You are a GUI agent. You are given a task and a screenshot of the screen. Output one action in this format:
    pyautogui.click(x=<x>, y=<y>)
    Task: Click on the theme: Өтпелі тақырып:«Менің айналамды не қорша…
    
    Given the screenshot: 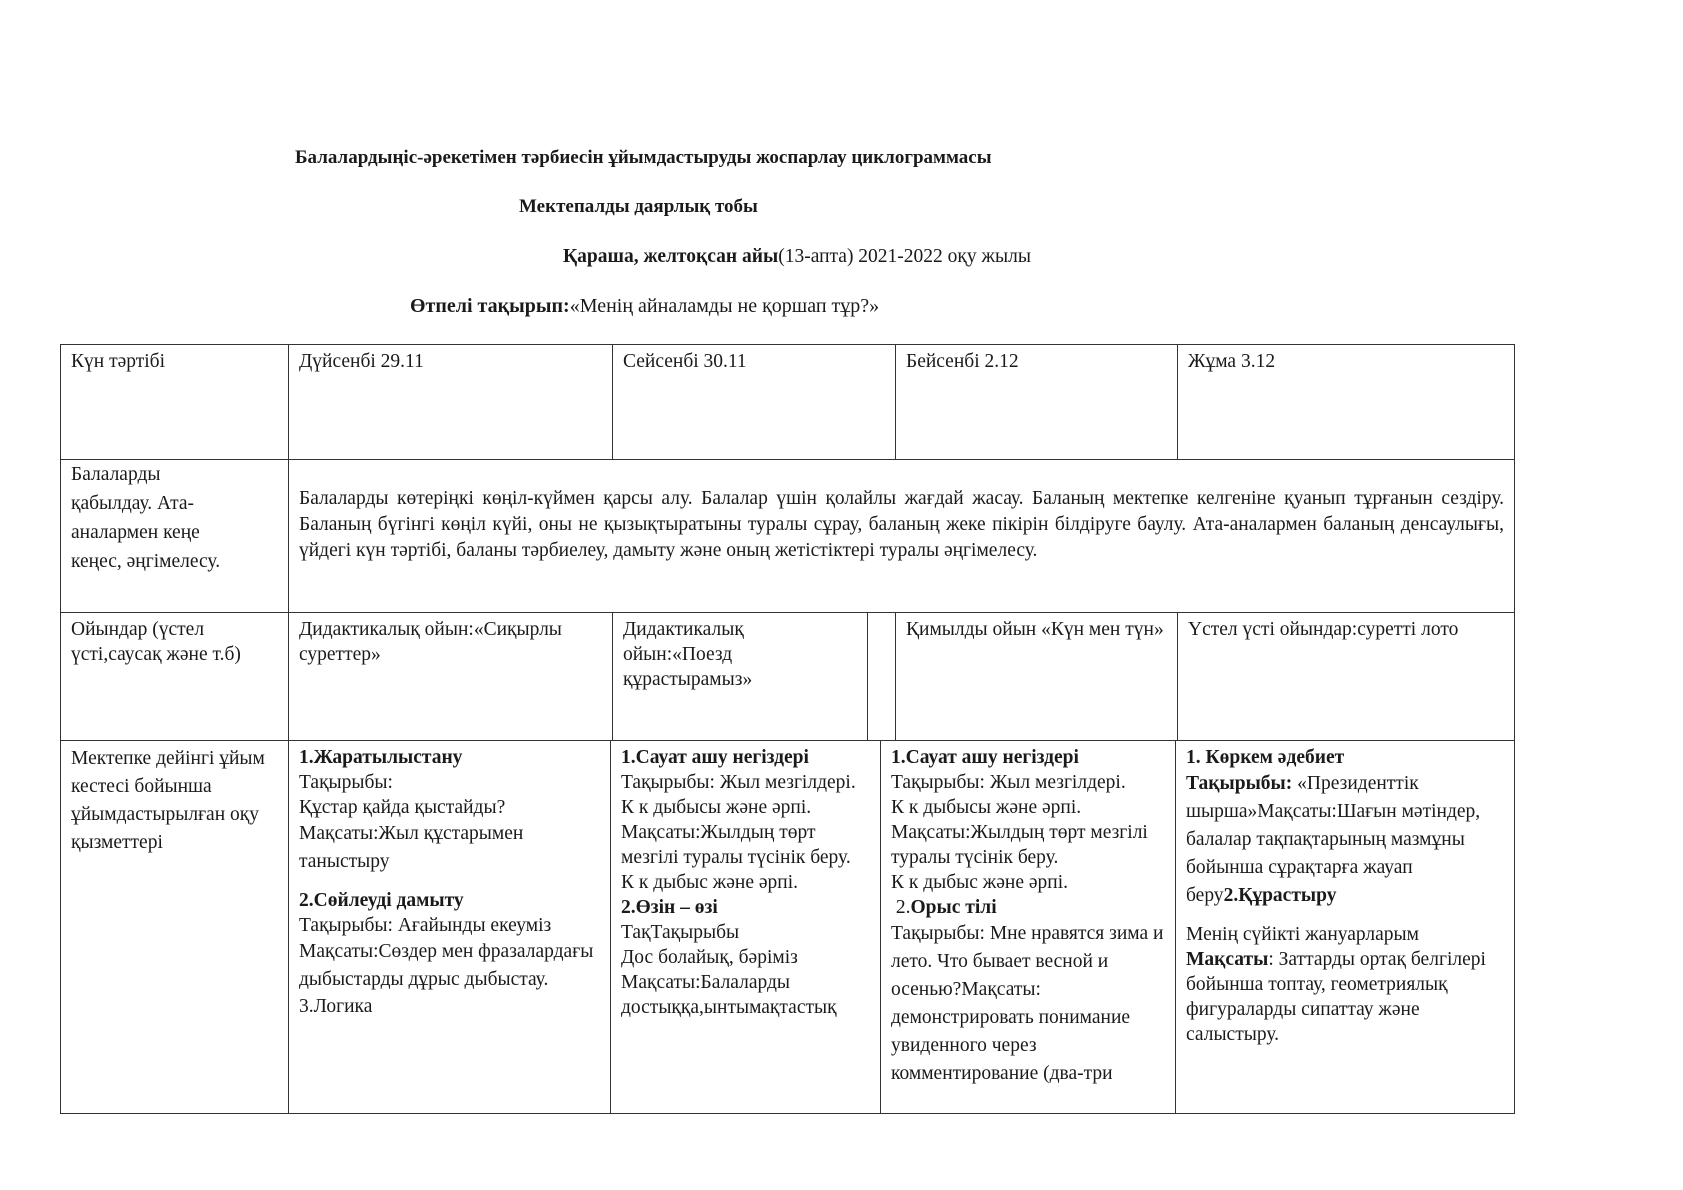 What is the action you would take?
    pyautogui.click(x=644, y=306)
    